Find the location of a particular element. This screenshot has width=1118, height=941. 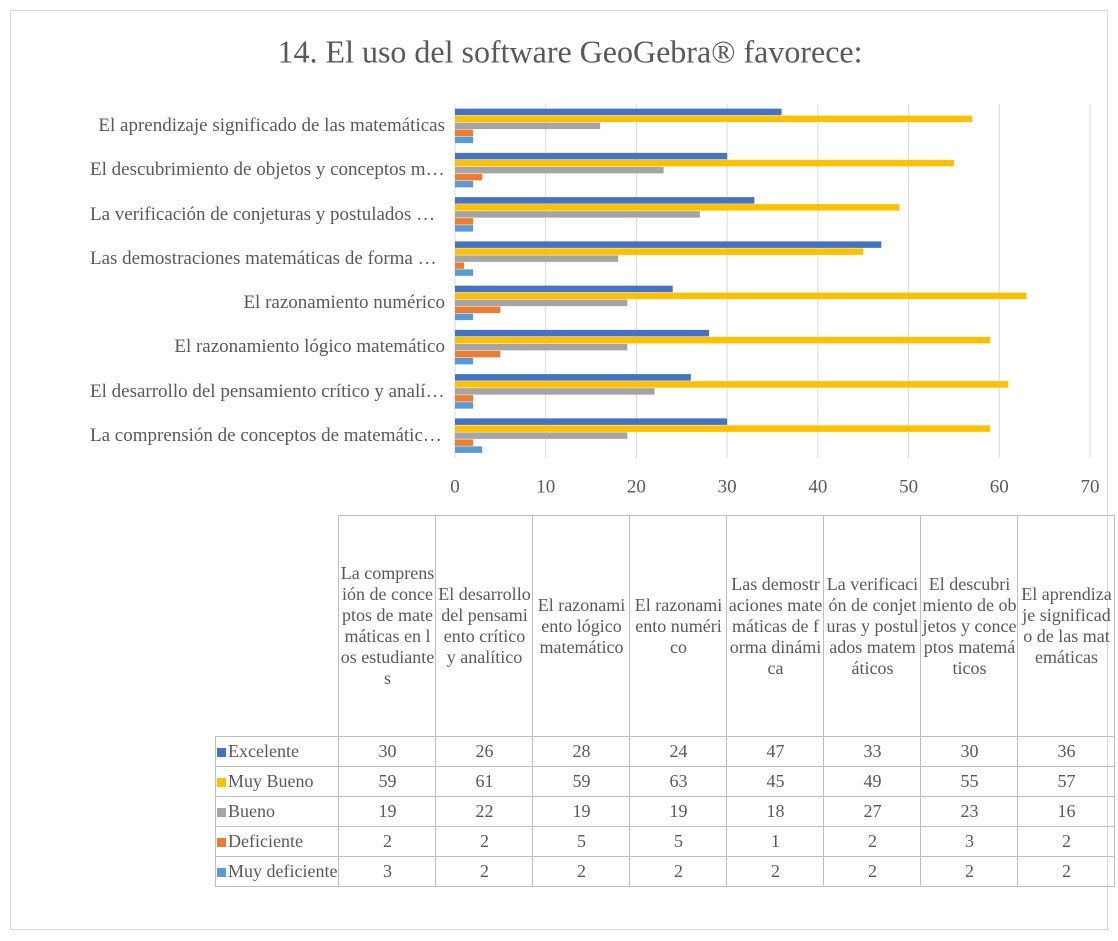

table-value: 57 is located at coordinates (1066, 781).